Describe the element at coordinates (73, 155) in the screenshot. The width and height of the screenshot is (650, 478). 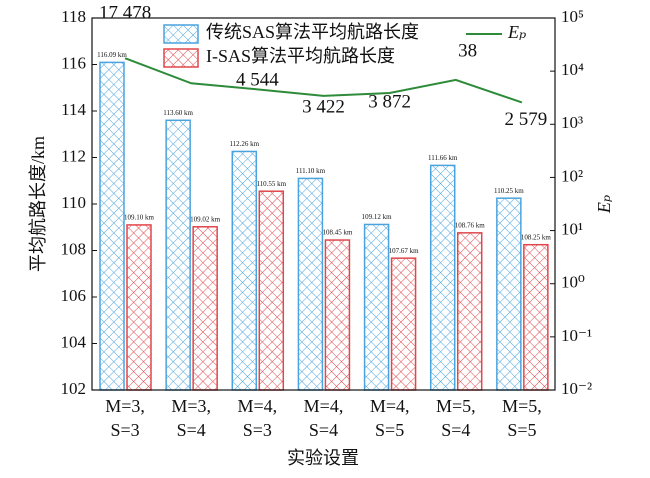
I see `y-tick-label: 112` at that location.